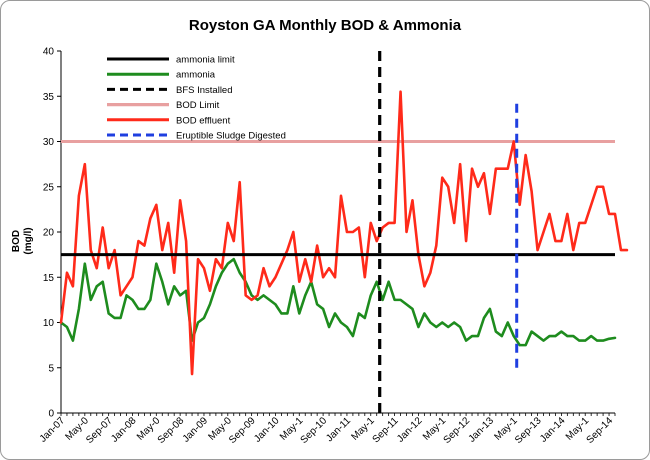 This screenshot has width=650, height=460. Describe the element at coordinates (600, 430) in the screenshot. I see `x-tick-label: Sep-14` at that location.